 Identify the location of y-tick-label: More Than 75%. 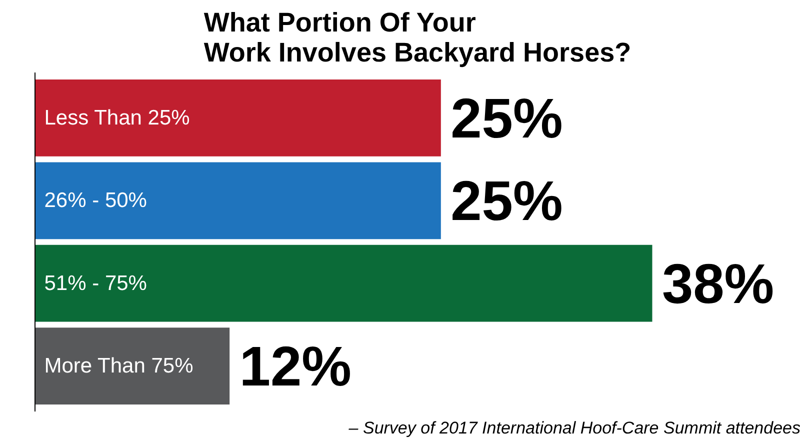
(119, 366).